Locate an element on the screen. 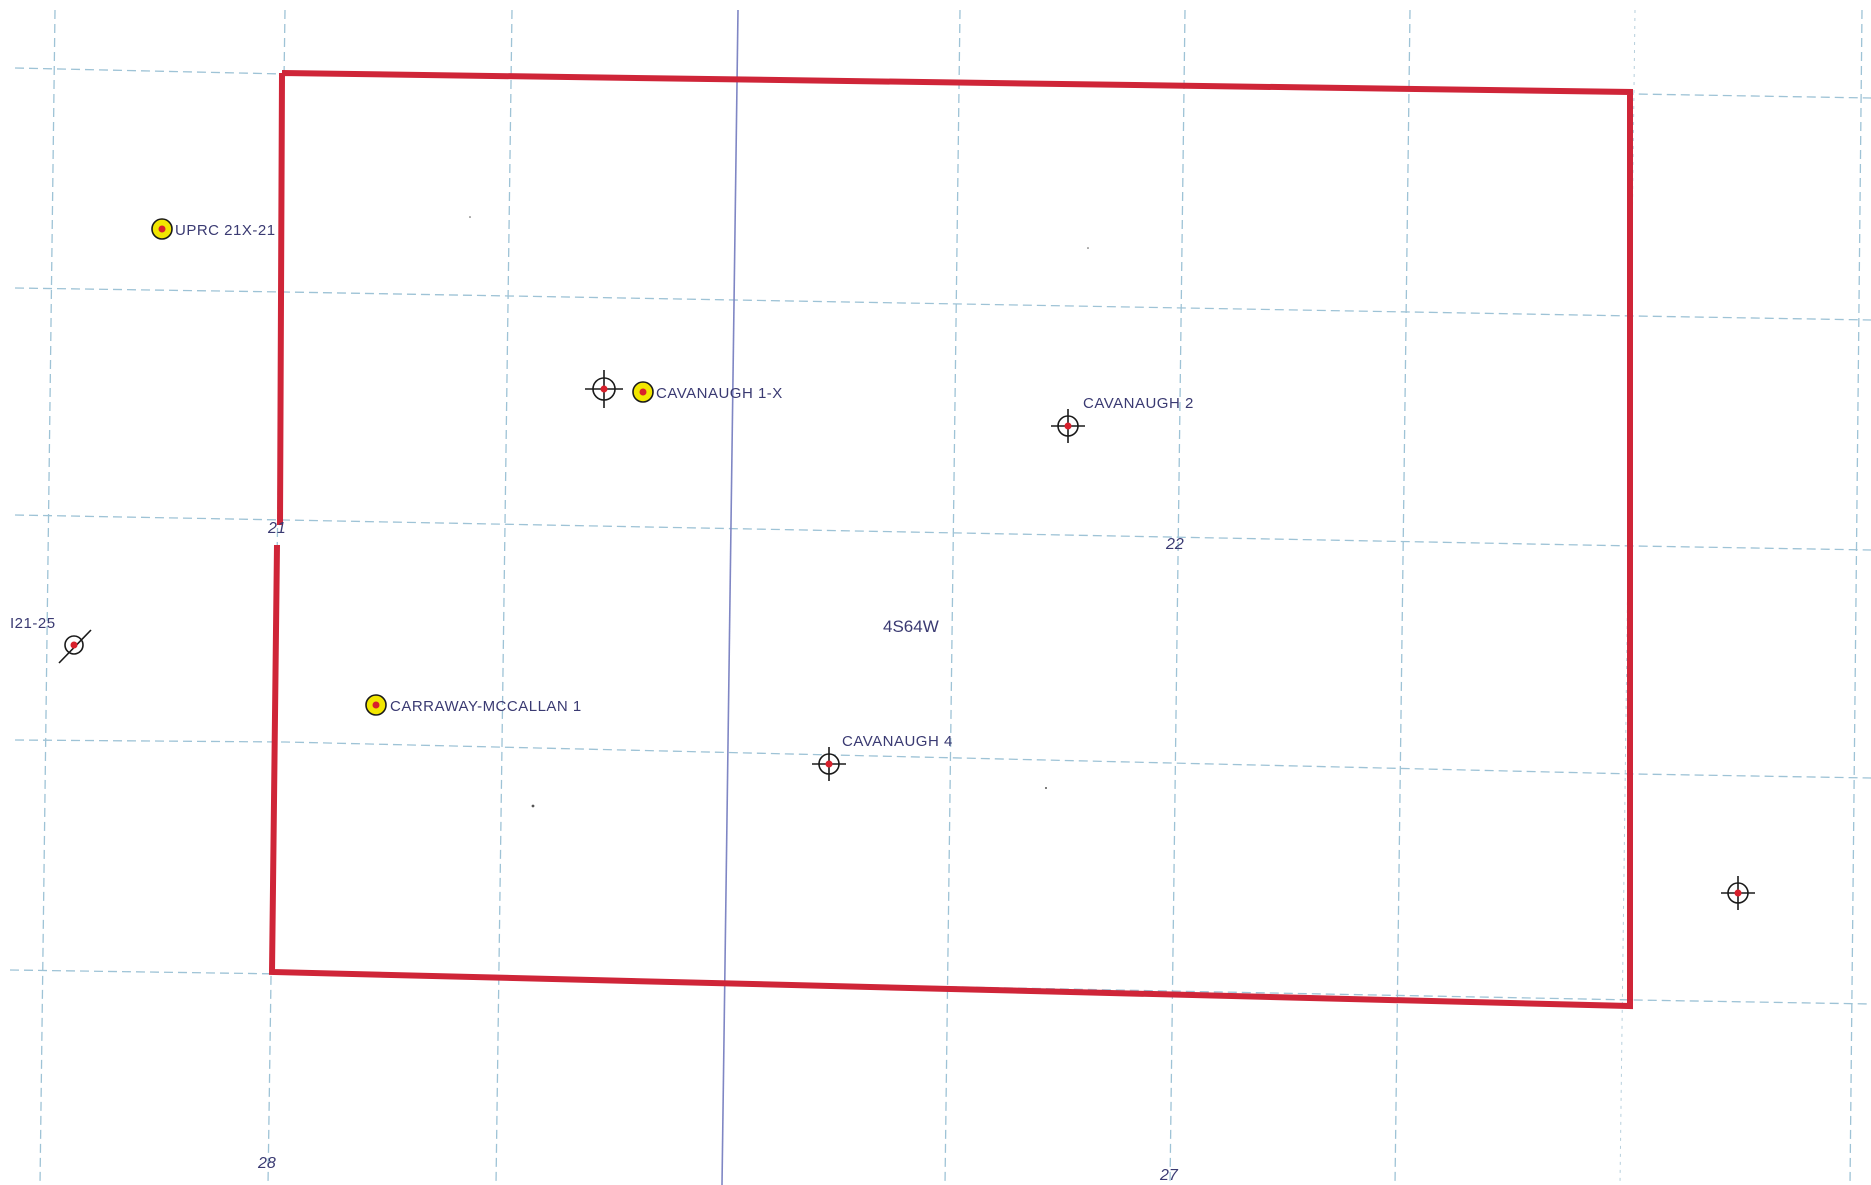  section-label-21: 21 is located at coordinates (276, 528).